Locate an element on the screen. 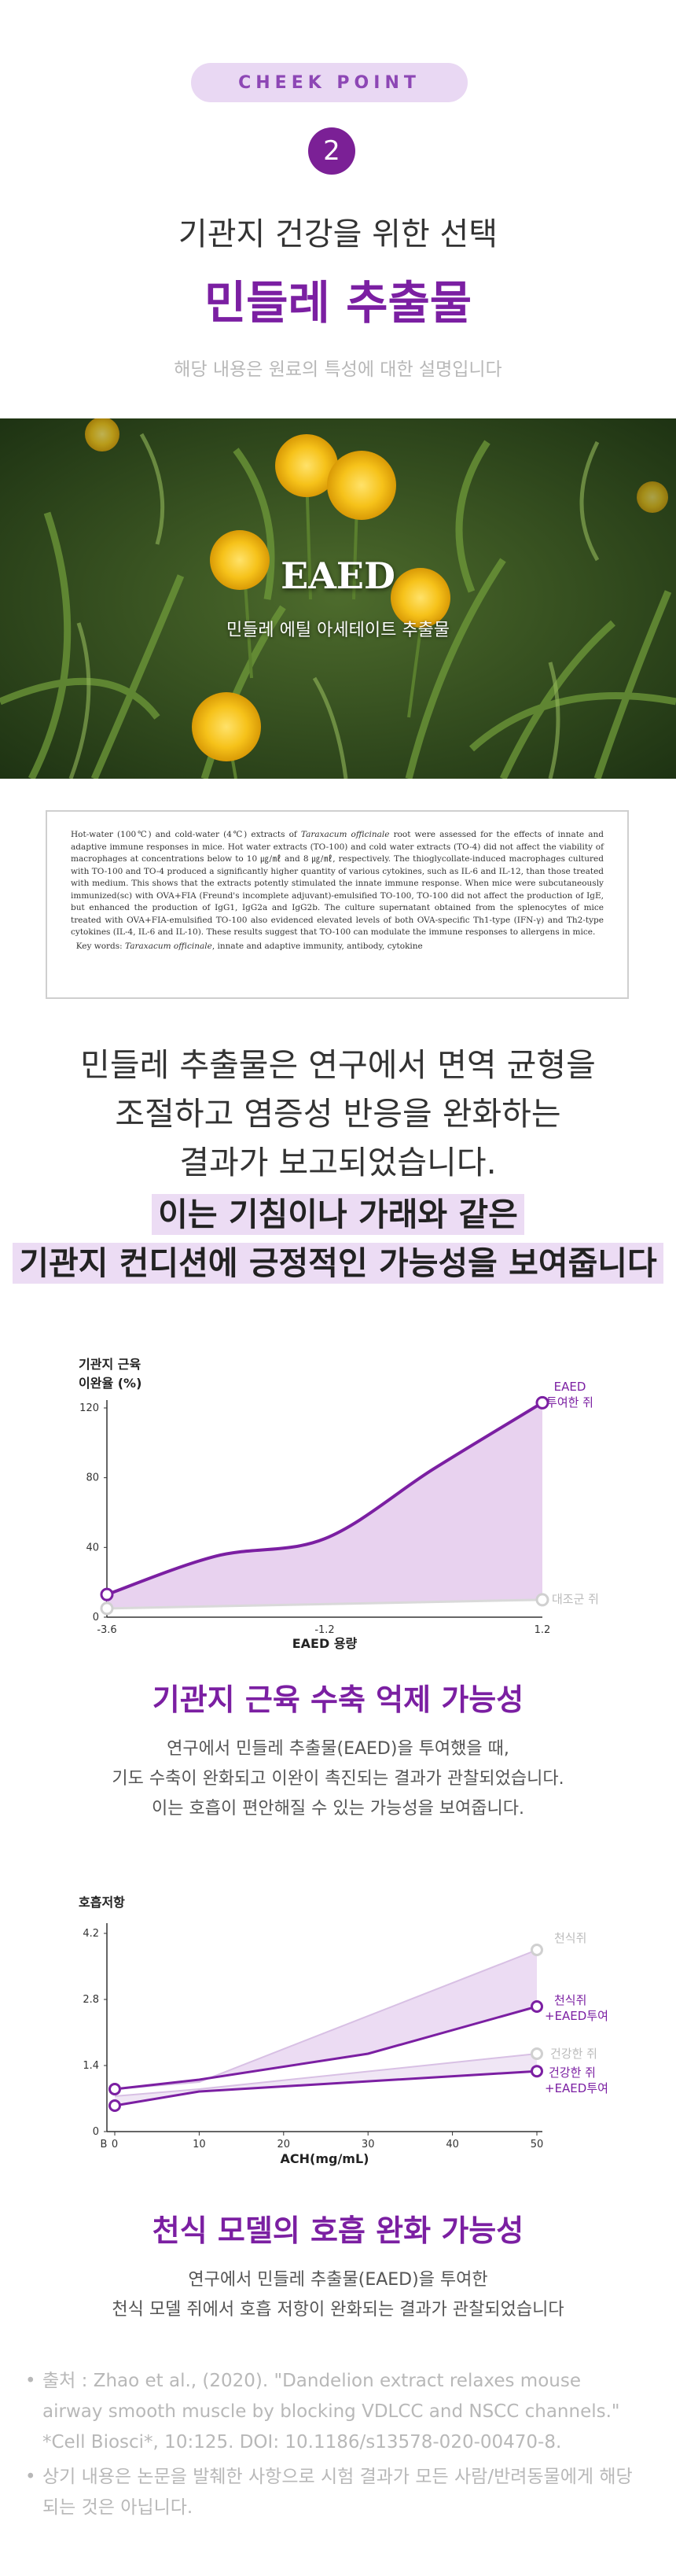 The width and height of the screenshot is (676, 2576). chart2-xlabel: ACH(mg/mL) is located at coordinates (325, 2158).